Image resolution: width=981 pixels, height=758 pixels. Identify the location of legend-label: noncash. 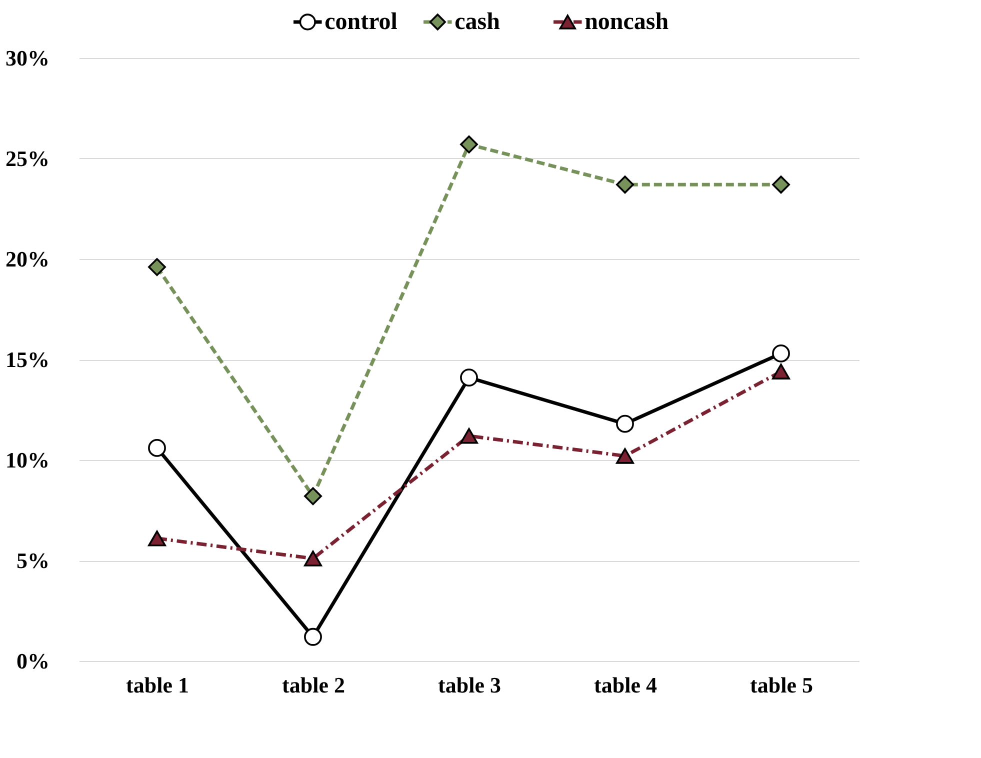
(626, 22).